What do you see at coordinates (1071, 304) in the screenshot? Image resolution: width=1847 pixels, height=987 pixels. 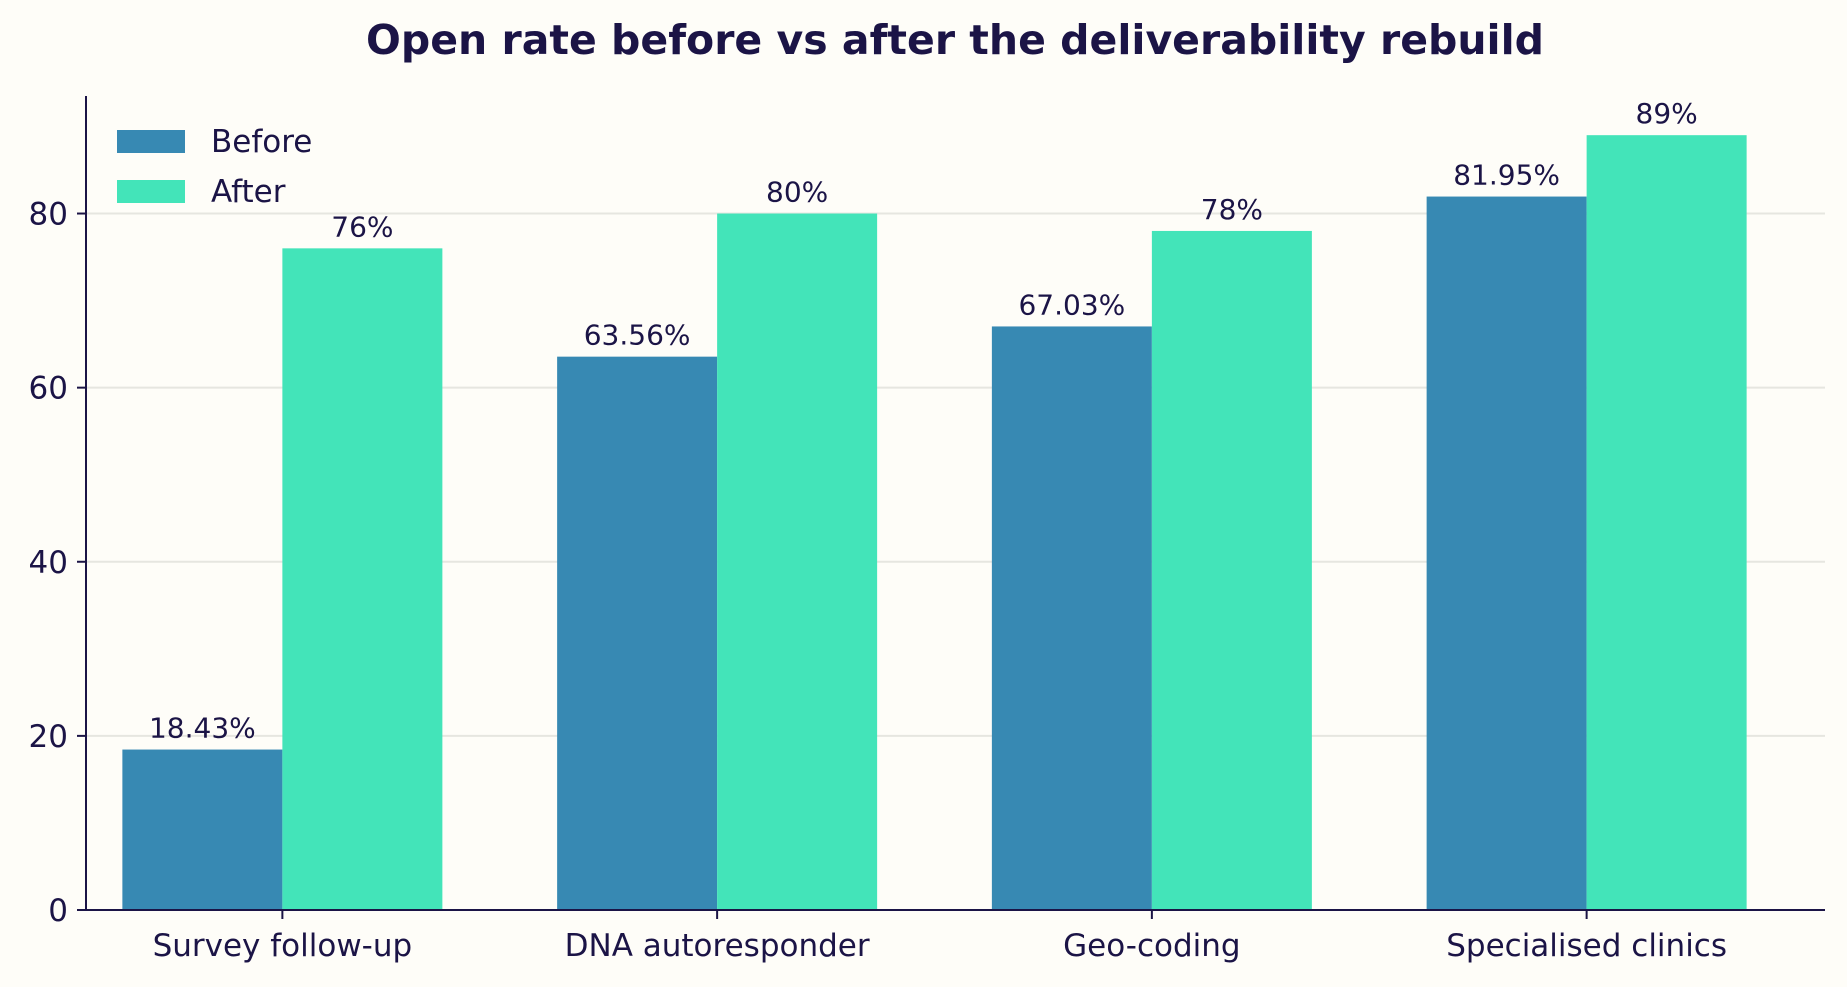 I see `data-label-before-2: 67.03%` at bounding box center [1071, 304].